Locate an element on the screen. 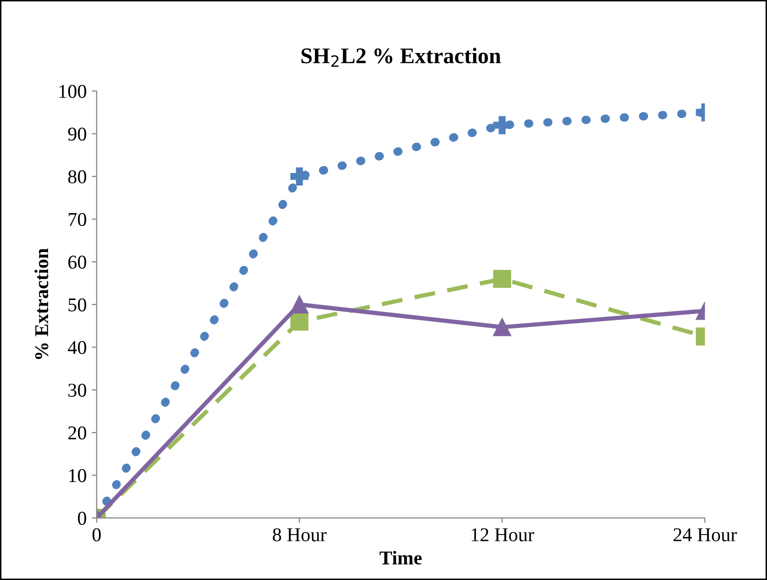 The width and height of the screenshot is (767, 580). y-tick-label: 90 is located at coordinates (77, 134).